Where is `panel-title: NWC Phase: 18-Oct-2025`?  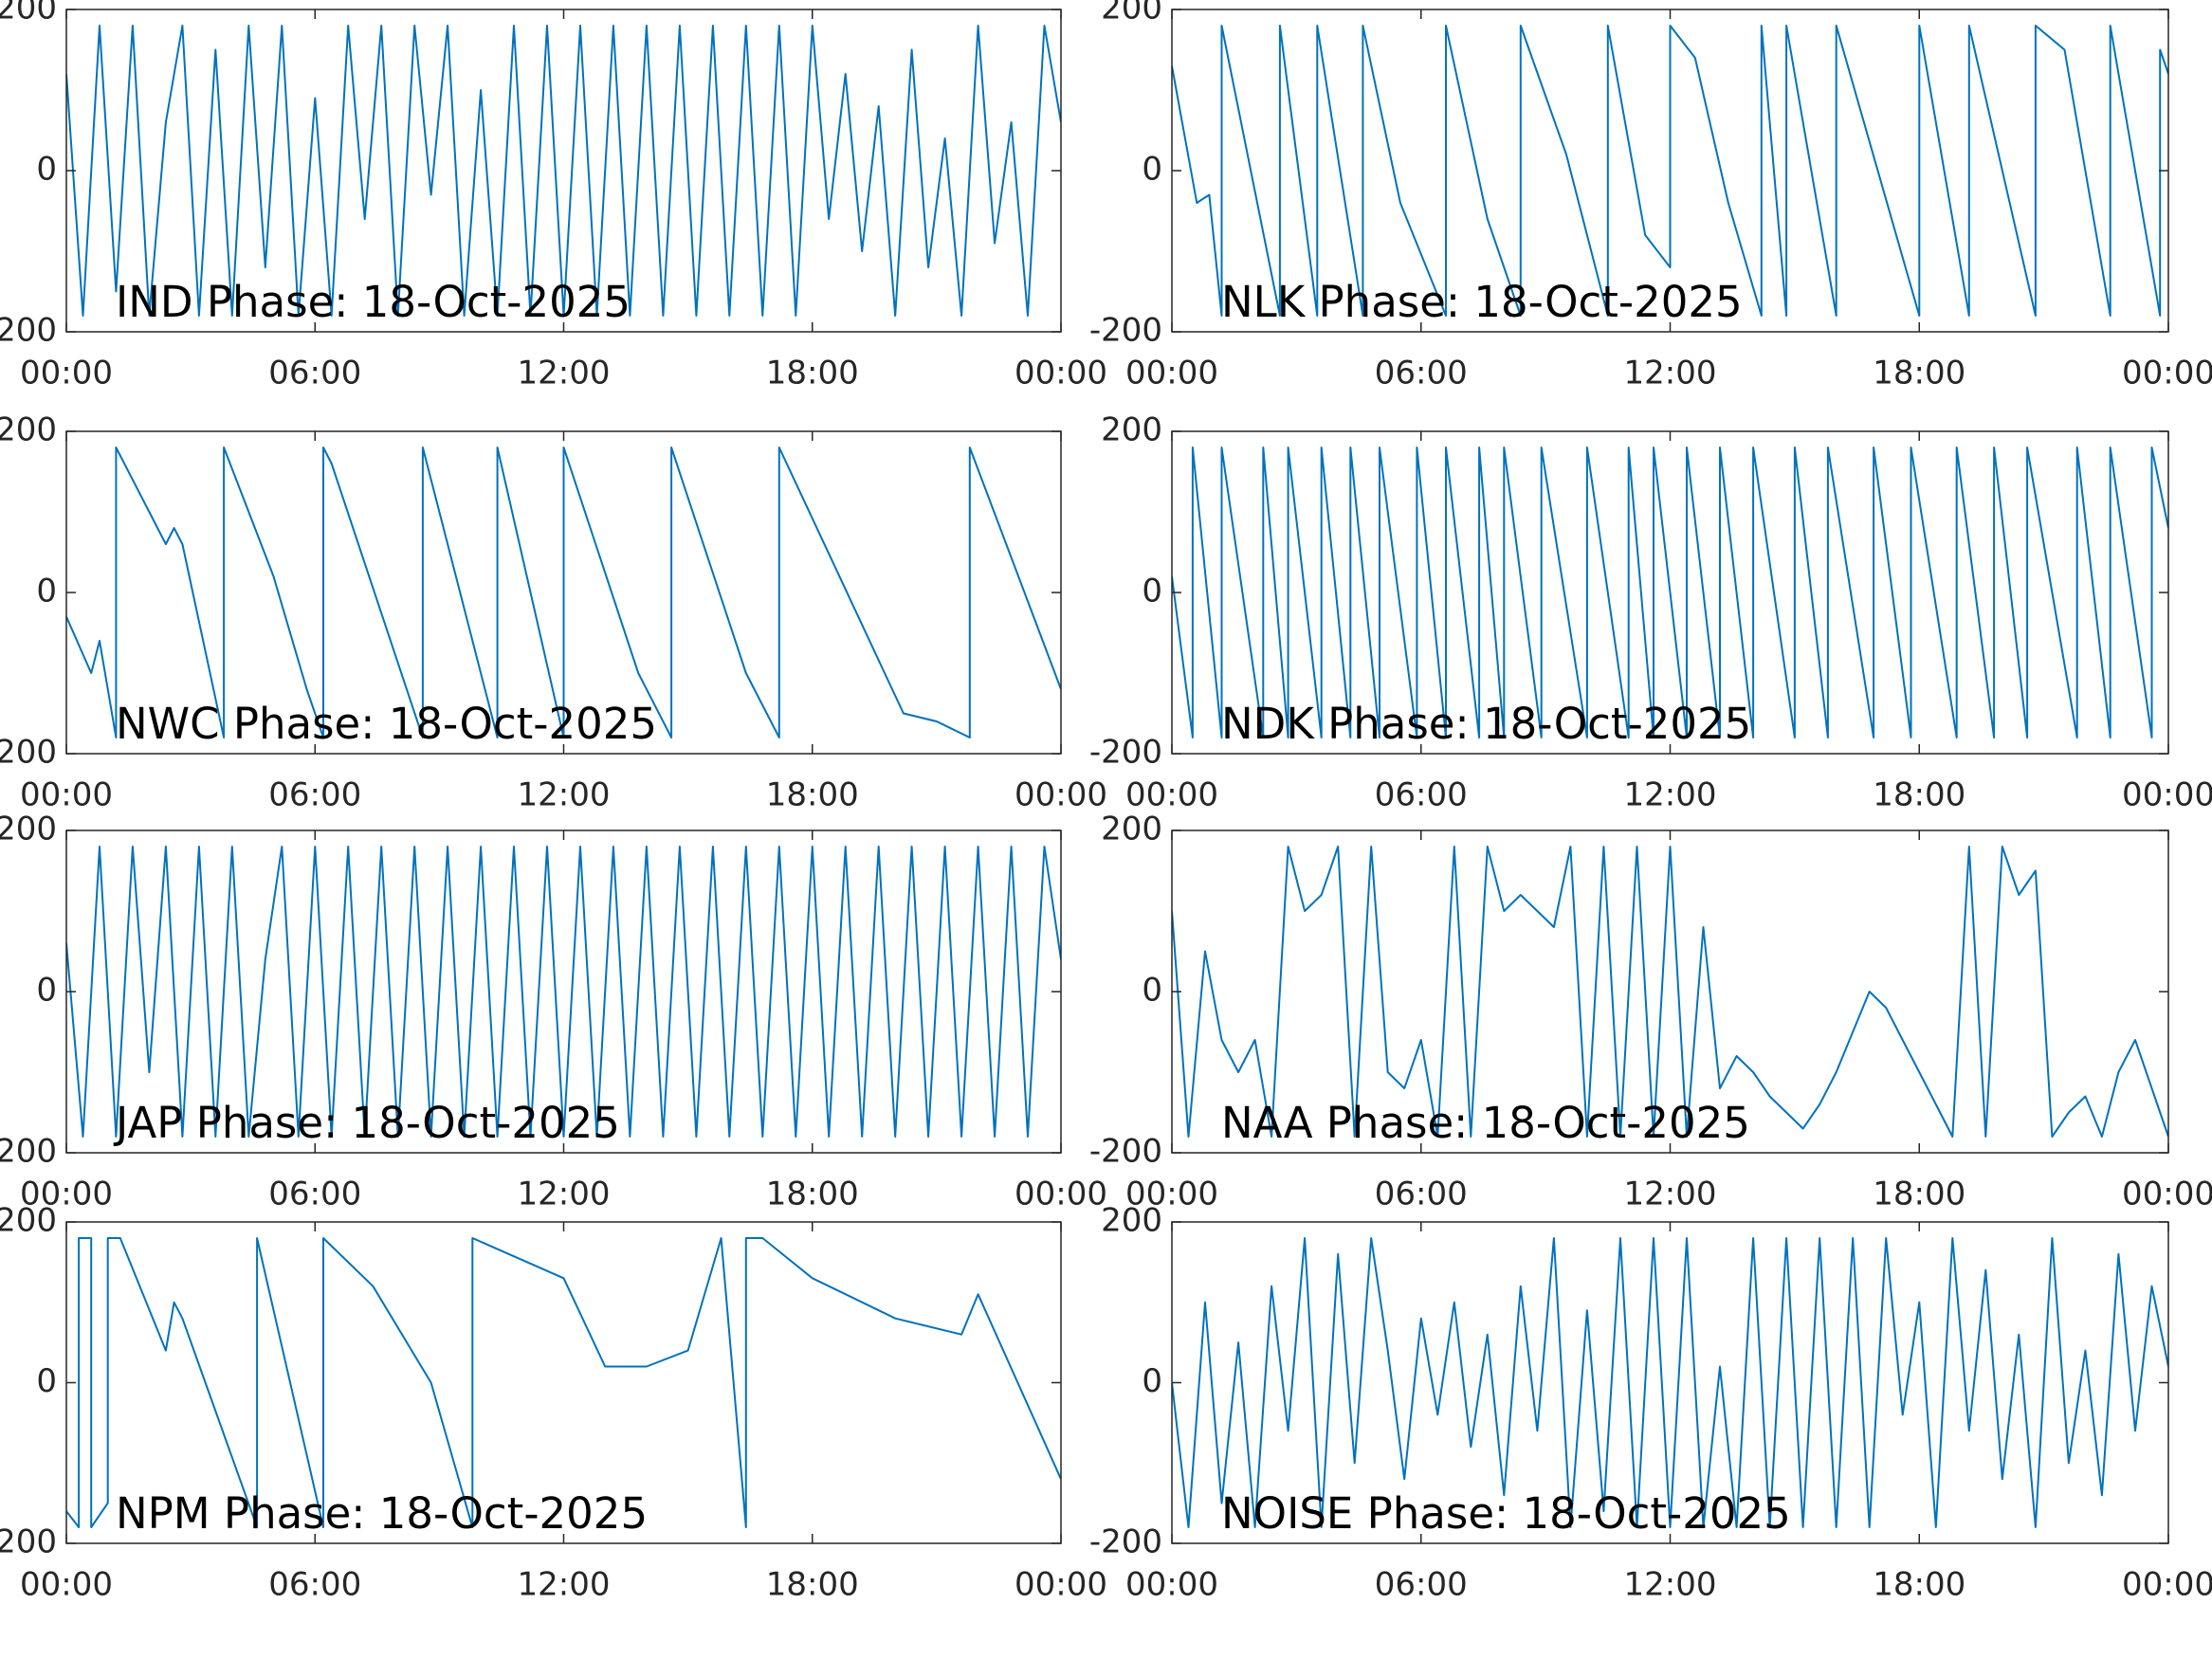
panel-title: NWC Phase: 18-Oct-2025 is located at coordinates (386, 724).